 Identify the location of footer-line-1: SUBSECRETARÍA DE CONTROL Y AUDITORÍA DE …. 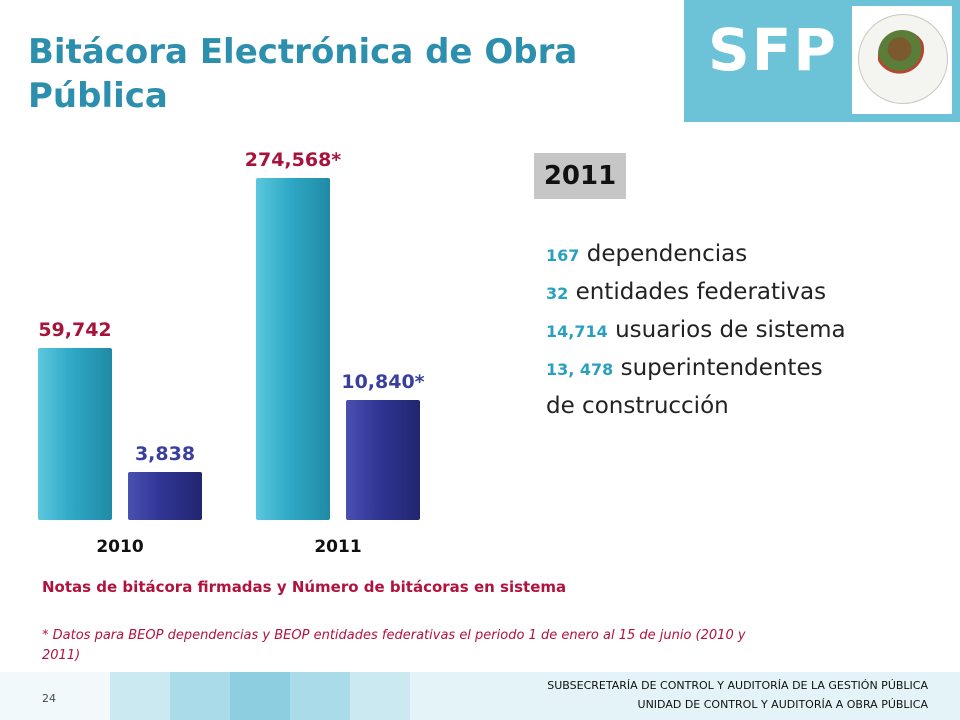
(737, 685).